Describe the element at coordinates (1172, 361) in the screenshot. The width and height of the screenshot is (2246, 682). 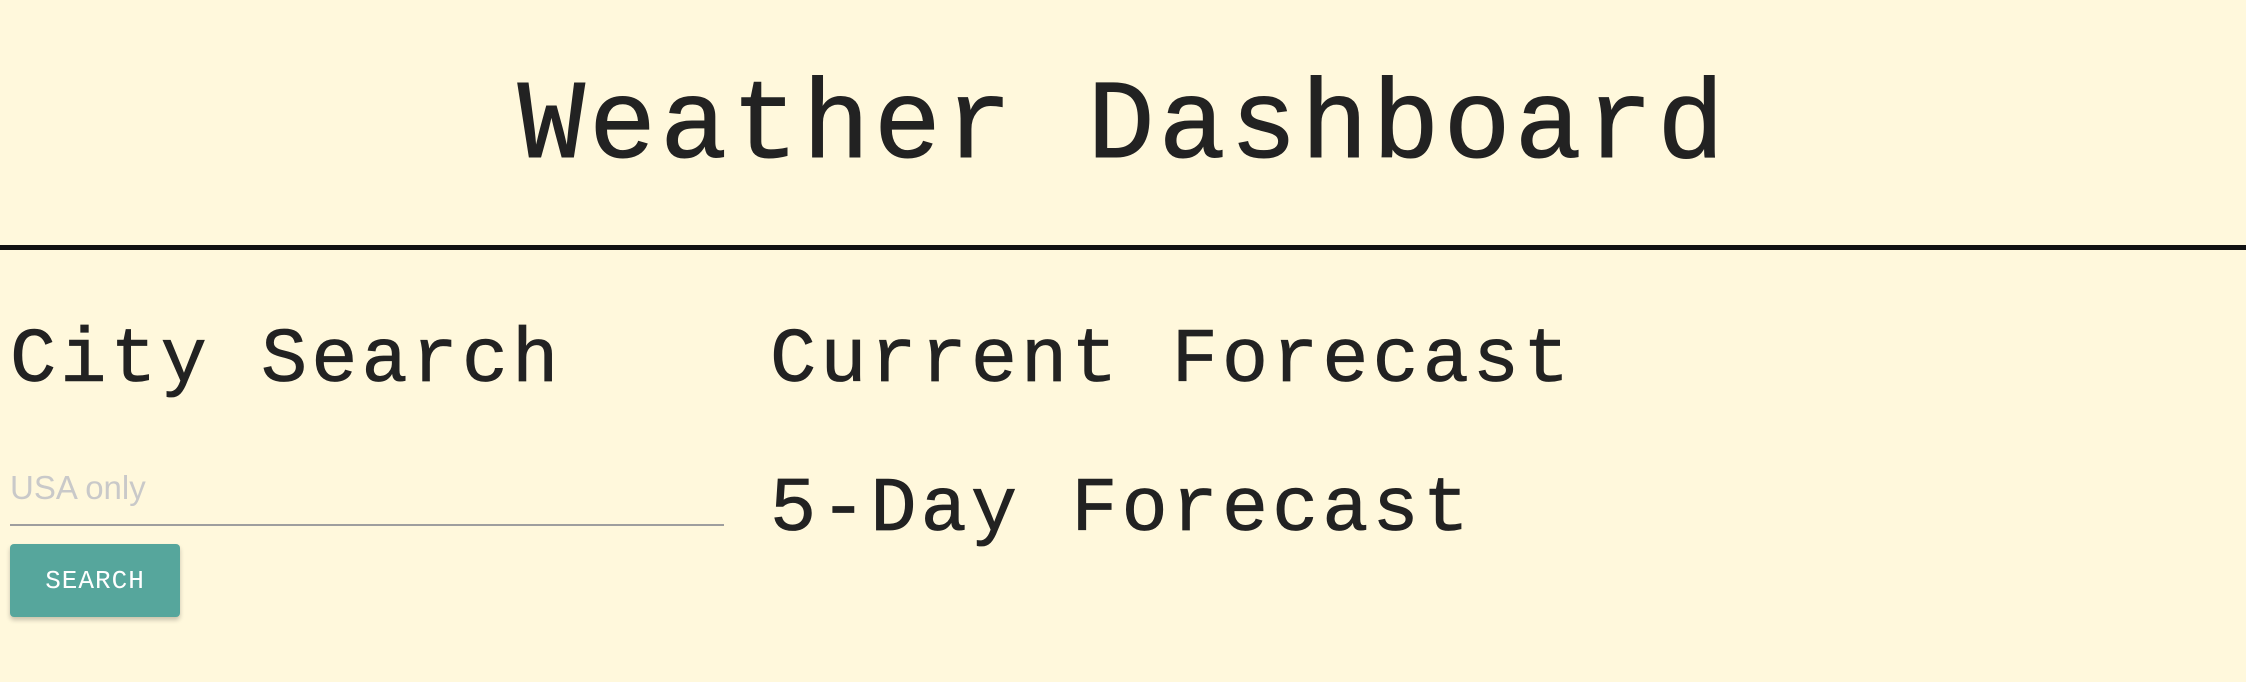
I see `current-forecast-heading: Current Forecast` at that location.